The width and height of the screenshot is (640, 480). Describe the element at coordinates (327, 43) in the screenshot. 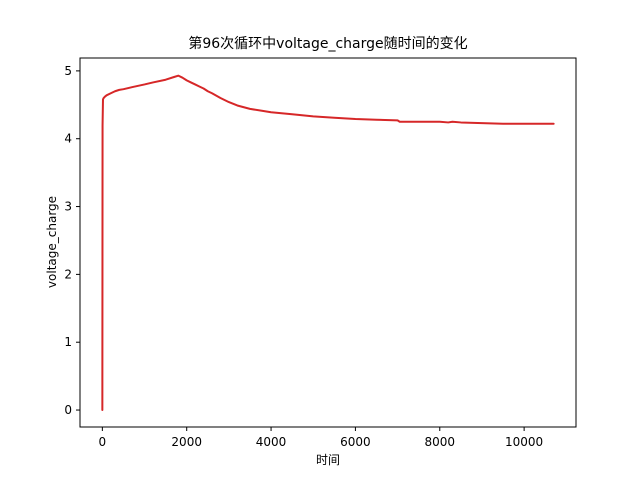

I see `chart-title: 第96次循环中voltage_charge随时间的变化` at that location.